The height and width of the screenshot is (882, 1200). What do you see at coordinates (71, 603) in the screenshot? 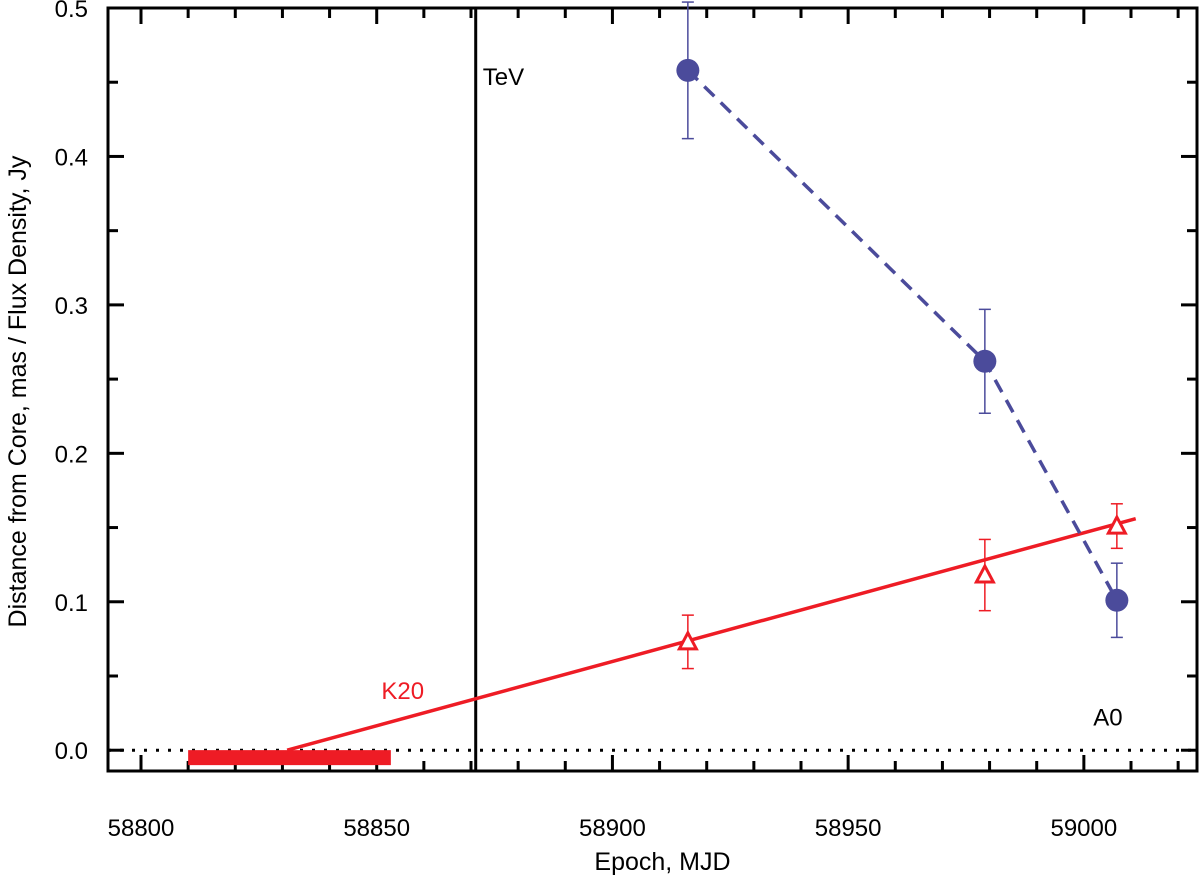
I see `y-tick-label: 0.1` at bounding box center [71, 603].